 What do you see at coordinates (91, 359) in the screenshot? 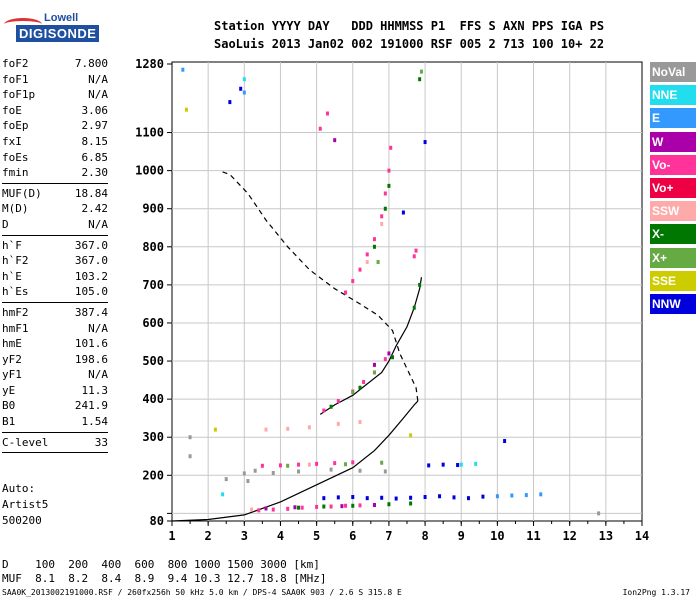
I see `param-value: 198.6` at bounding box center [91, 359].